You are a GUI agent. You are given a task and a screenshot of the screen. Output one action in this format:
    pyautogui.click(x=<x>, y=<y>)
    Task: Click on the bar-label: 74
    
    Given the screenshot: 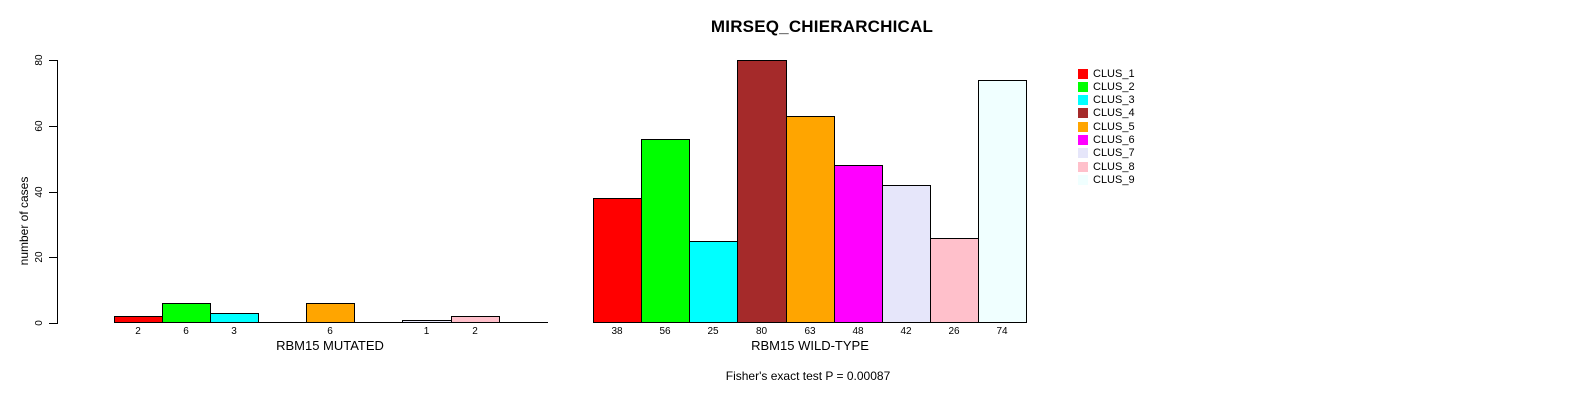 What is the action you would take?
    pyautogui.click(x=1002, y=331)
    